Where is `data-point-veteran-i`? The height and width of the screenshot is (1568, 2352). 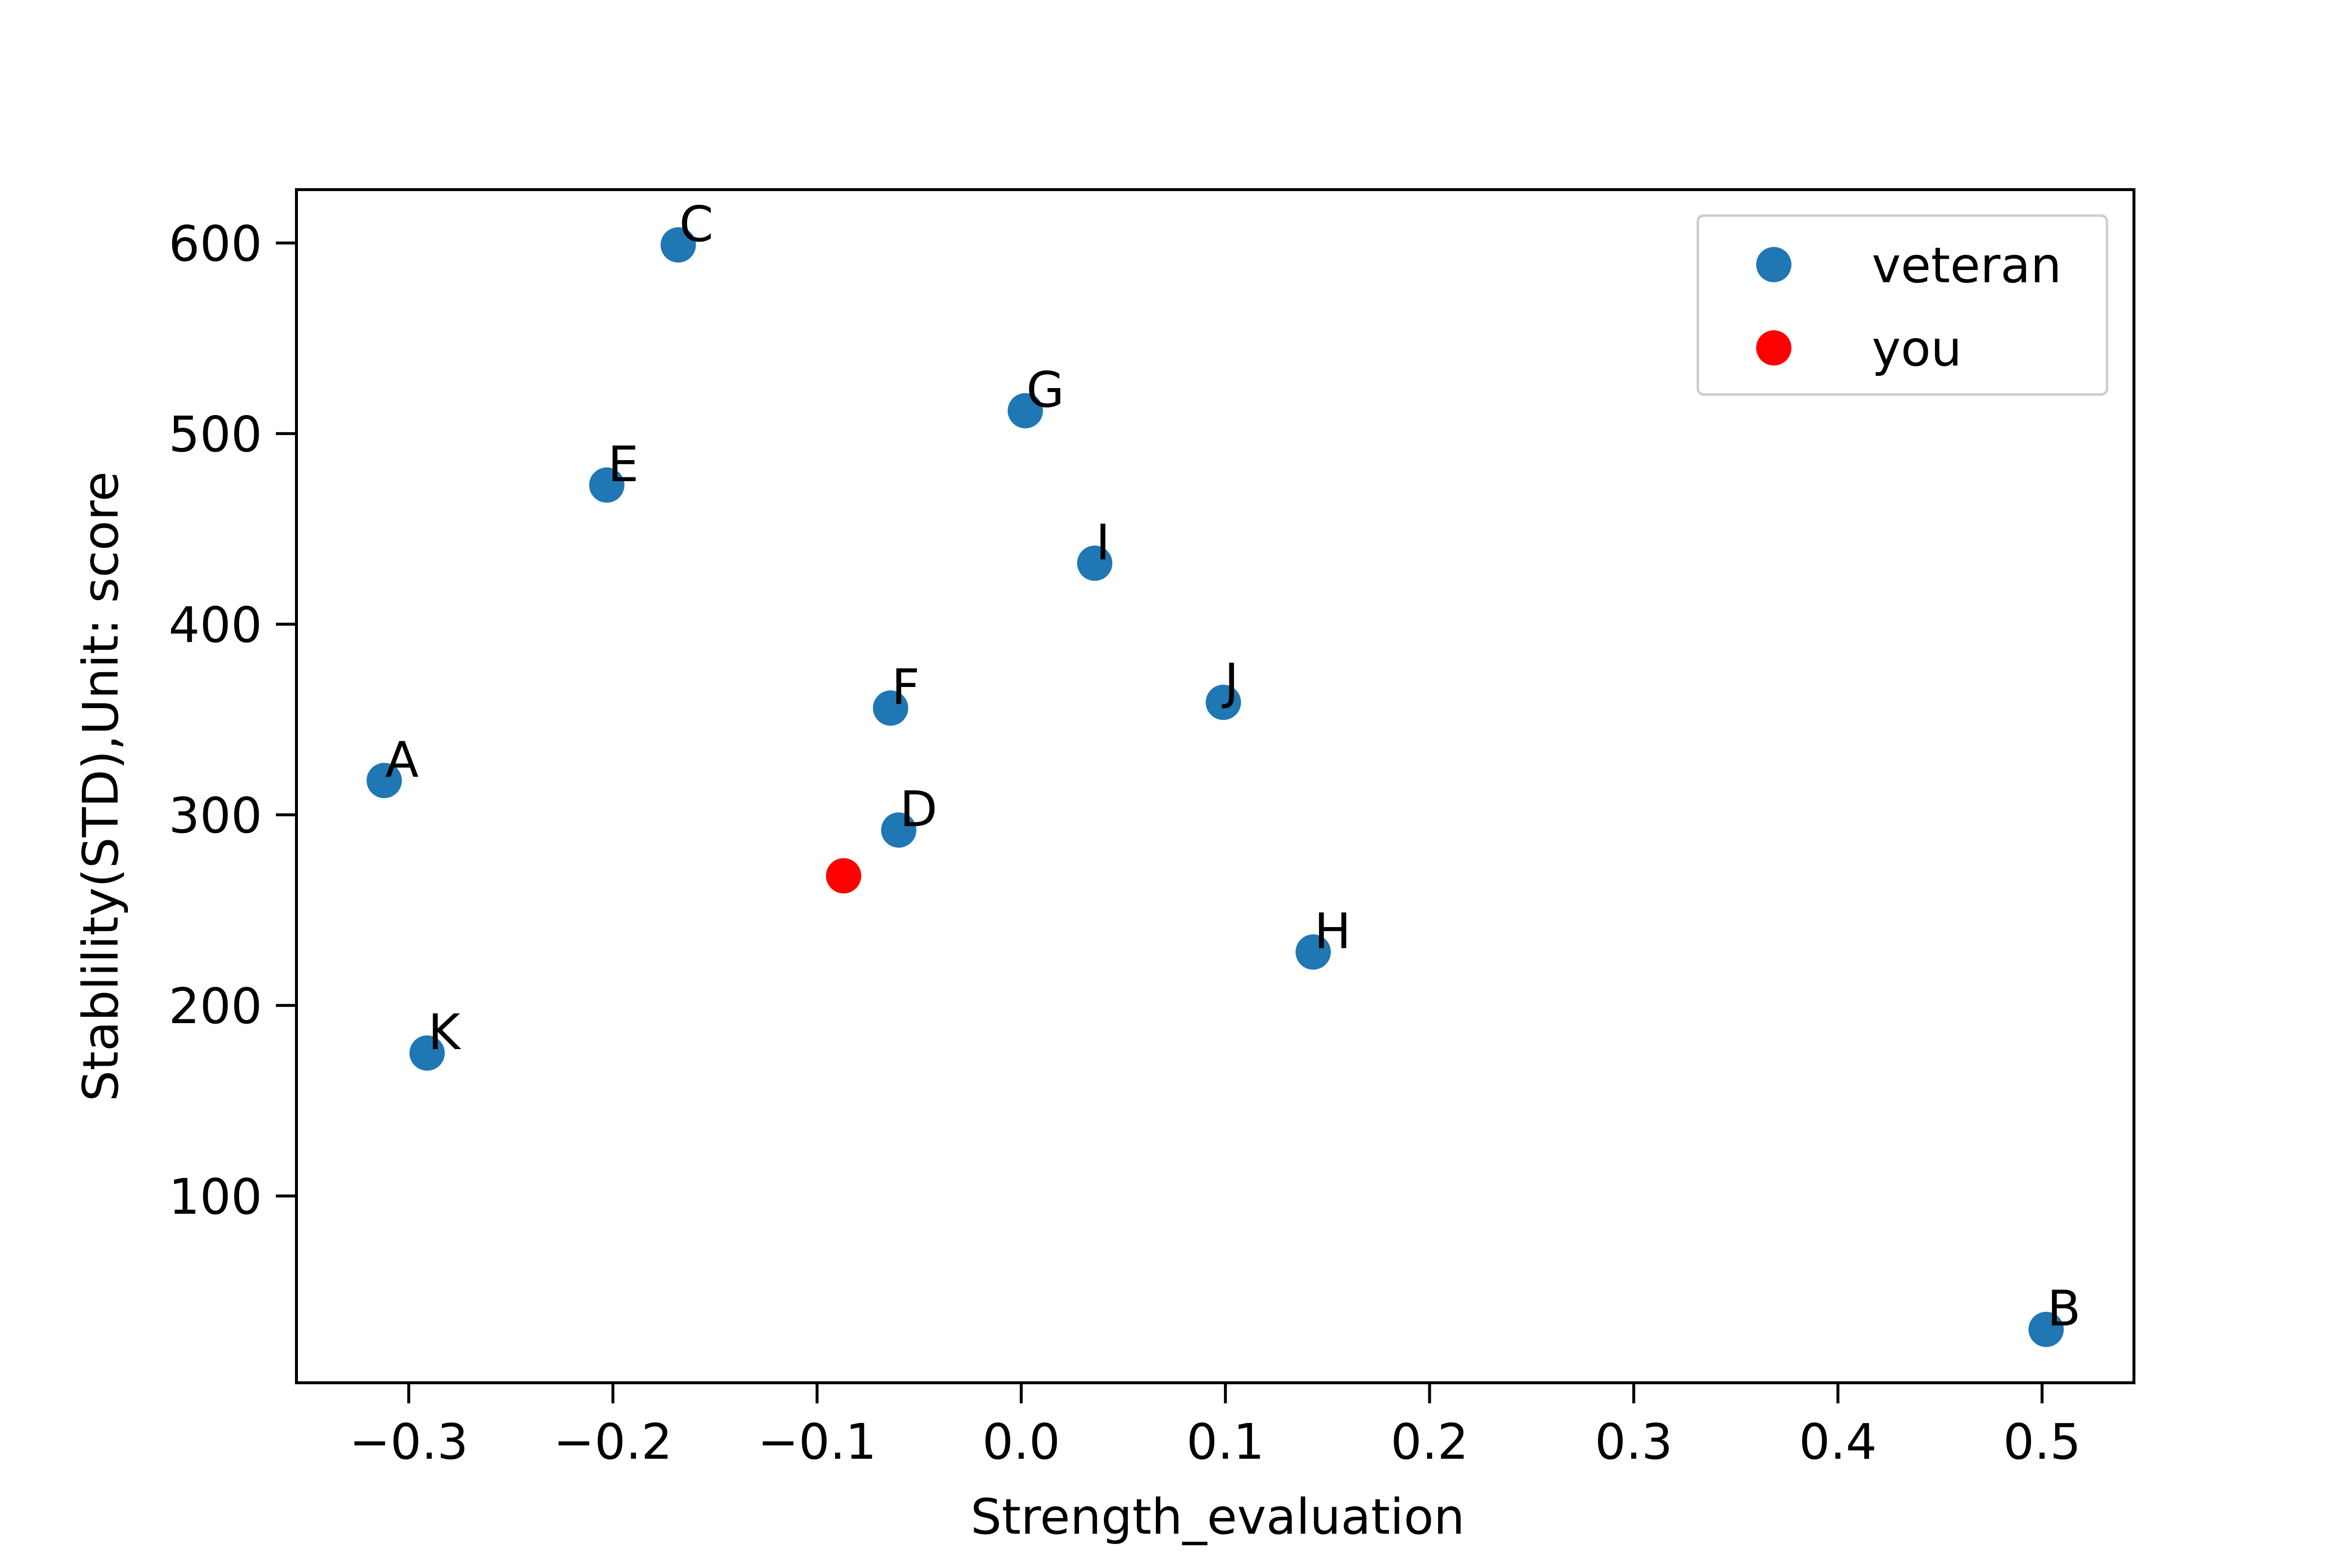 data-point-veteran-i is located at coordinates (1095, 563).